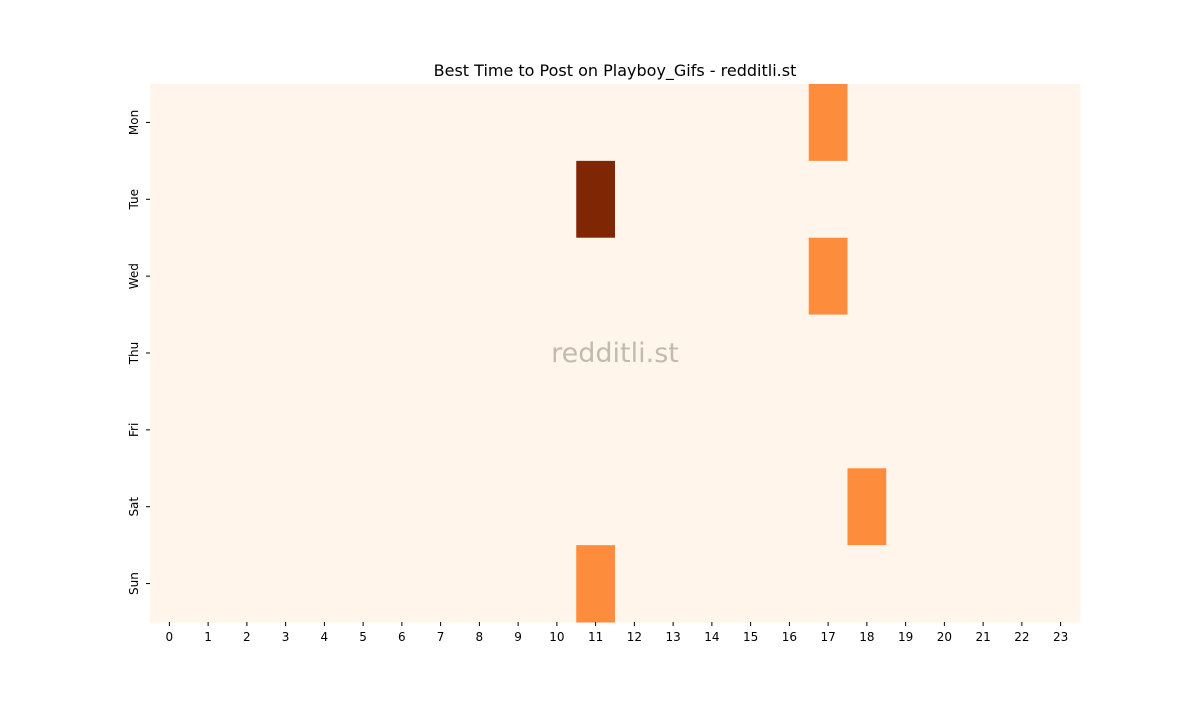 The height and width of the screenshot is (704, 1200). I want to click on y-tick-label: Mon, so click(134, 122).